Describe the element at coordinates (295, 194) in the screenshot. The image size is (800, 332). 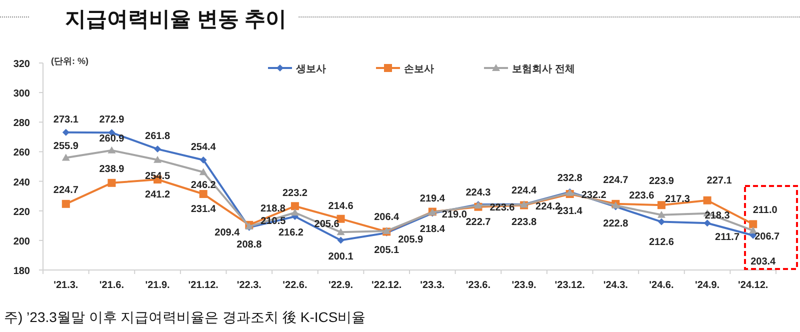
I see `data-label: 223.2` at that location.